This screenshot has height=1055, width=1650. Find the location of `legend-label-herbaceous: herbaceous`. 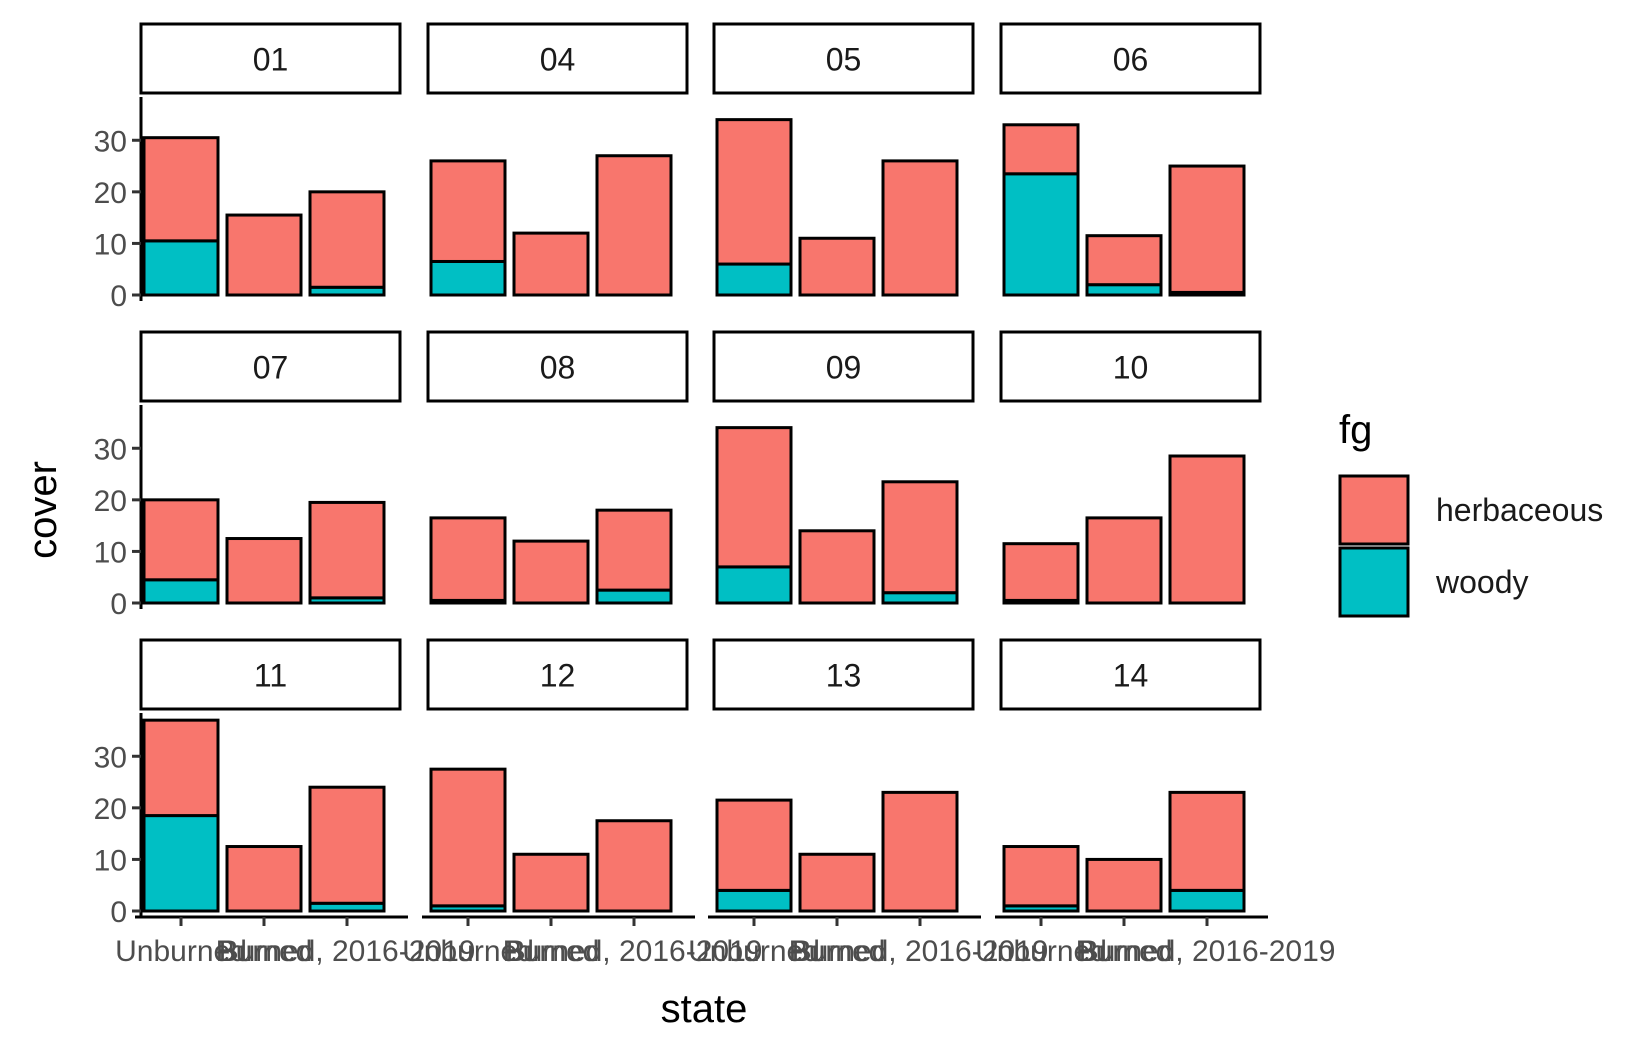

legend-label-herbaceous: herbaceous is located at coordinates (1519, 510).